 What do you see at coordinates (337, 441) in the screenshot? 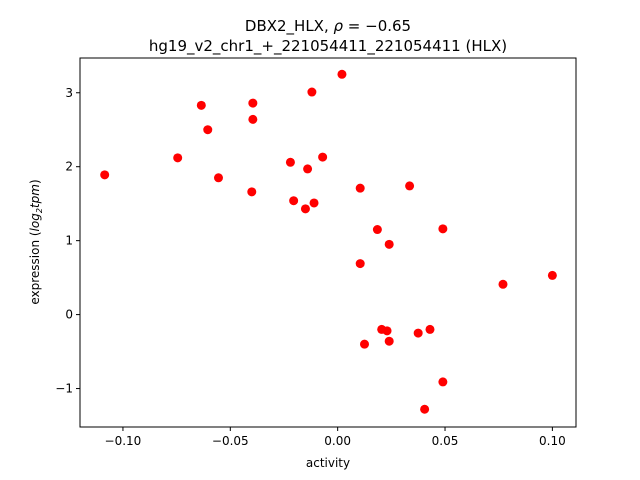
I see `x-tick-label: 0.00` at bounding box center [337, 441].